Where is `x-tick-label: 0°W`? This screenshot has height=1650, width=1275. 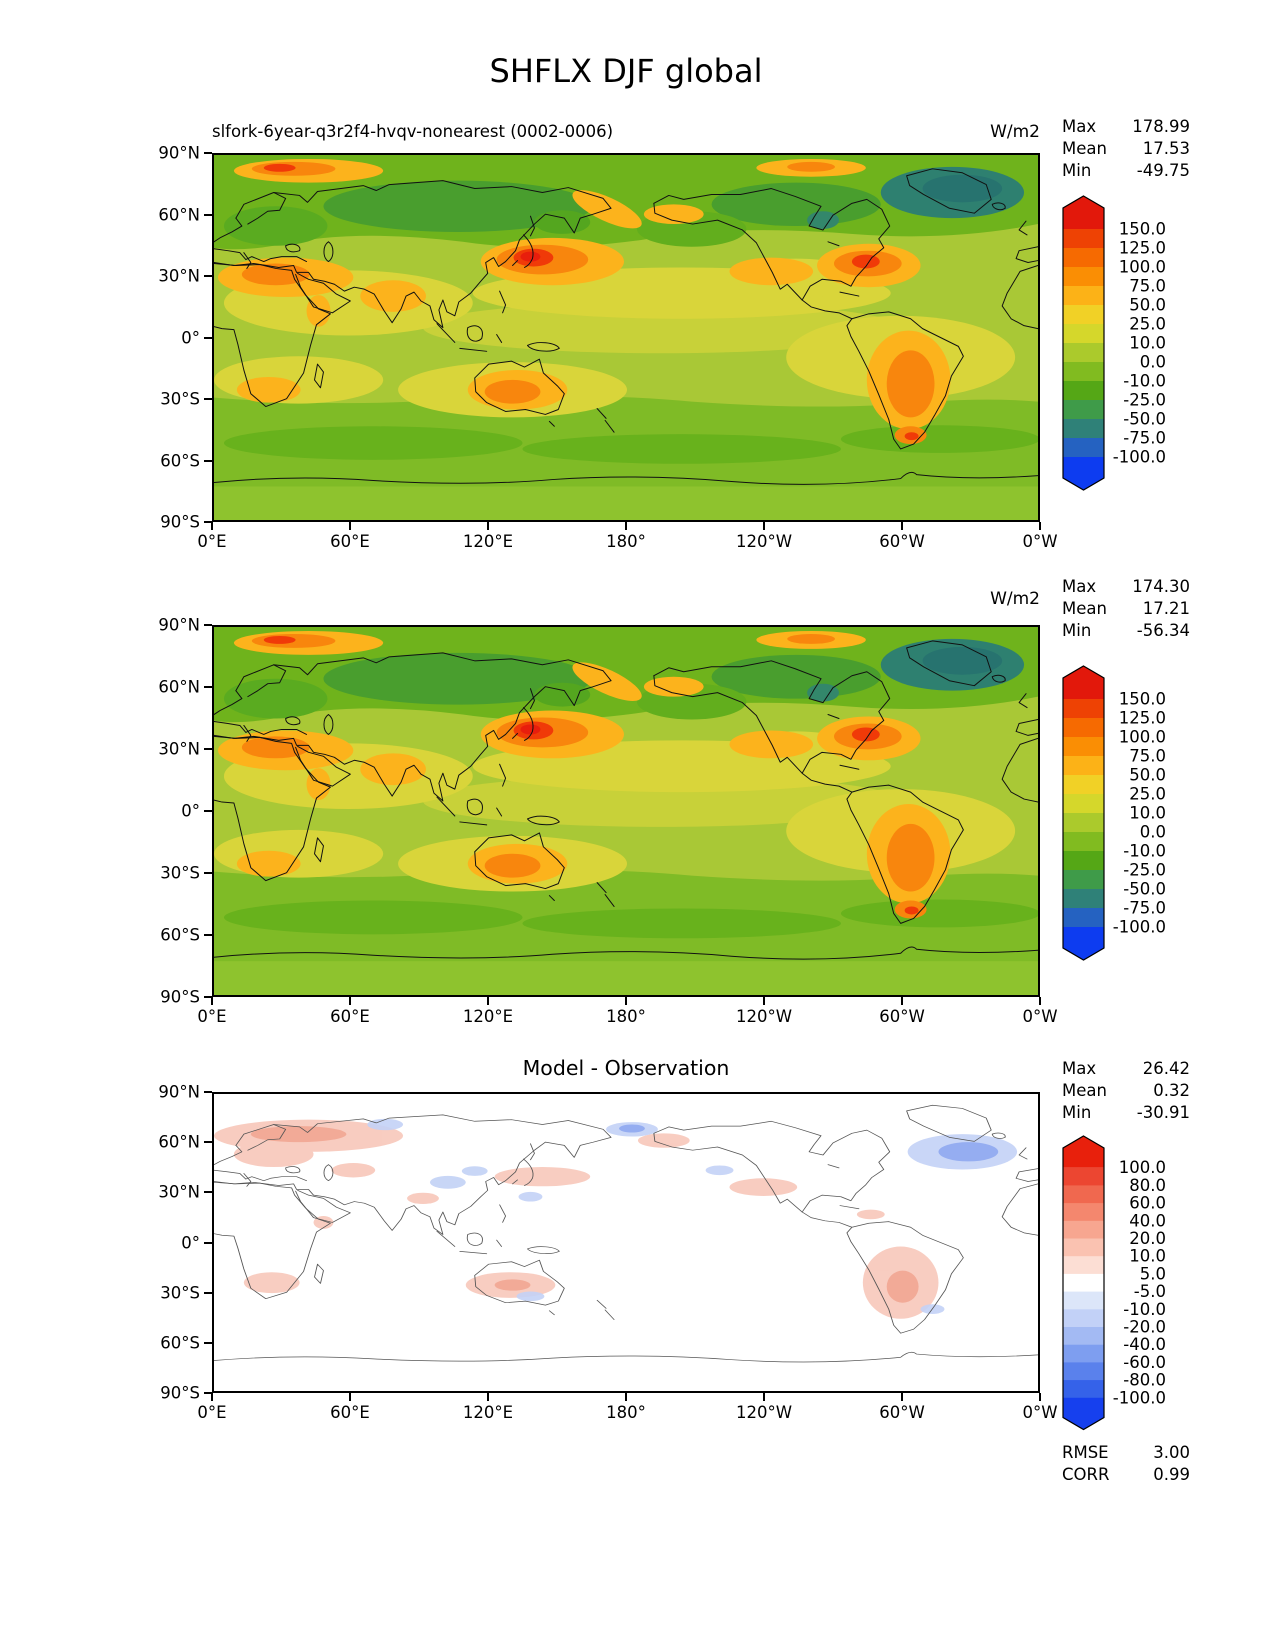 x-tick-label: 0°W is located at coordinates (1040, 1016).